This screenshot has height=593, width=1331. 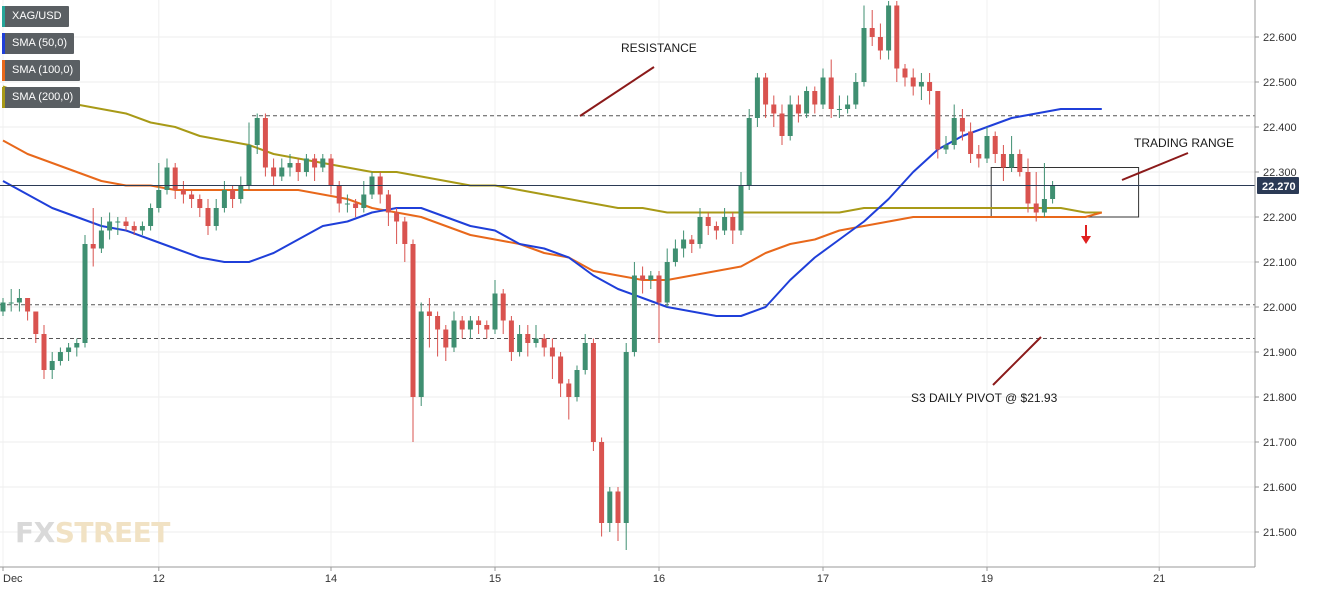 What do you see at coordinates (1280, 398) in the screenshot?
I see `y-tick-label: 21.800` at bounding box center [1280, 398].